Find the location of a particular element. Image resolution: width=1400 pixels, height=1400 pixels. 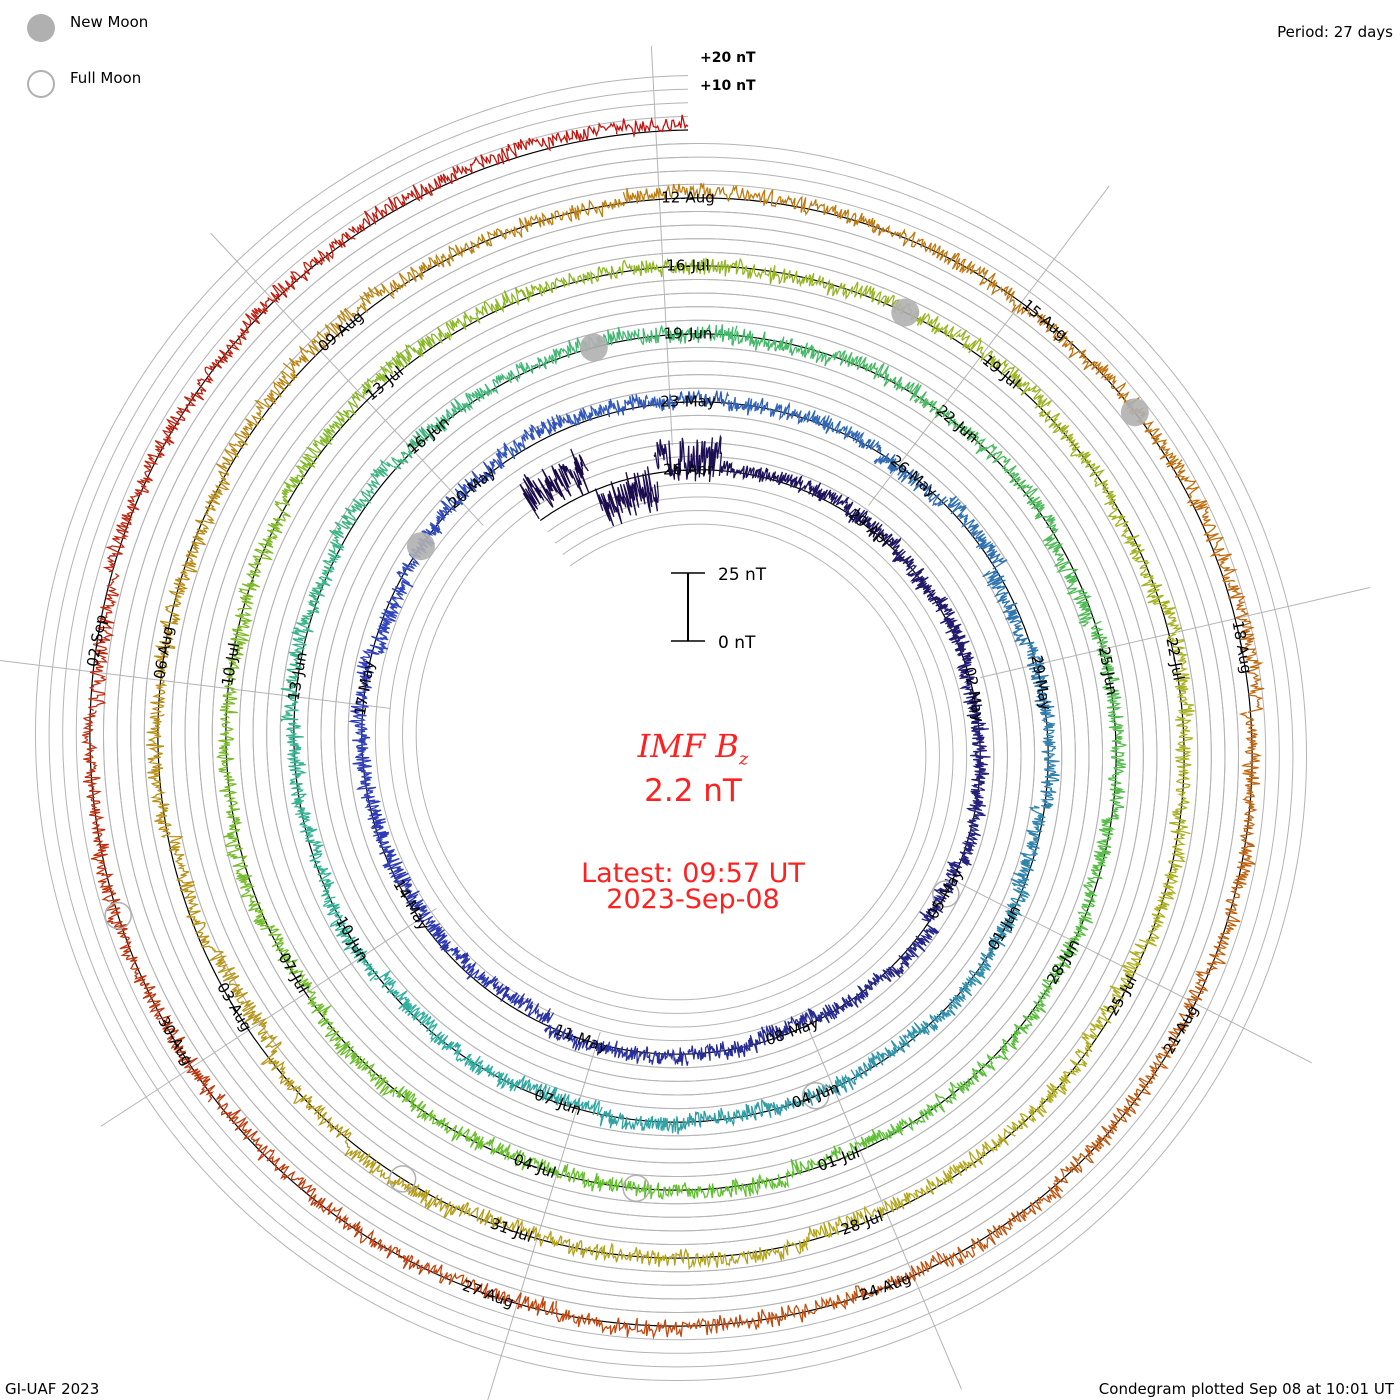

date-label: 10-Jul is located at coordinates (230, 664).